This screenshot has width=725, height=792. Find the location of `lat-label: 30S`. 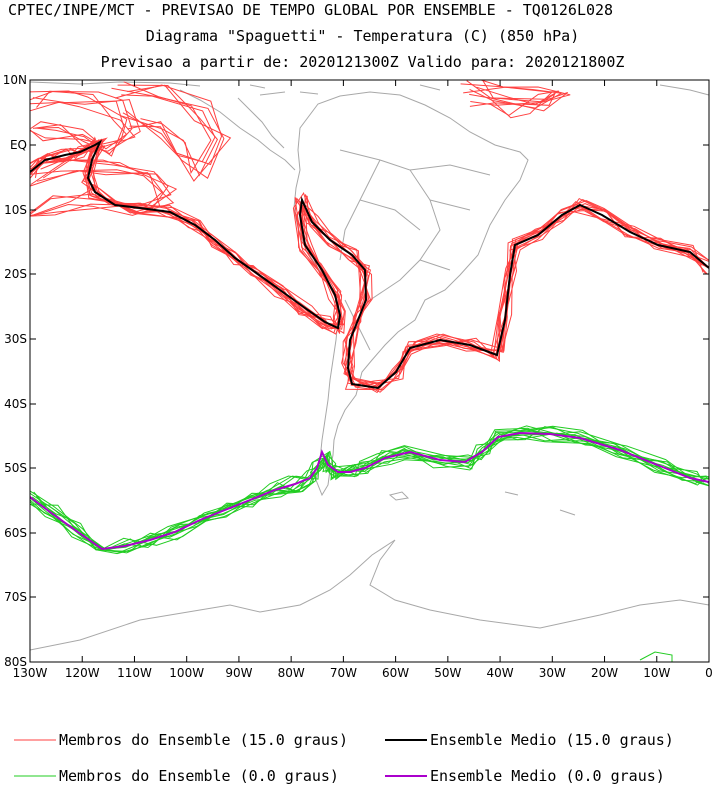

lat-label: 30S is located at coordinates (15, 339).